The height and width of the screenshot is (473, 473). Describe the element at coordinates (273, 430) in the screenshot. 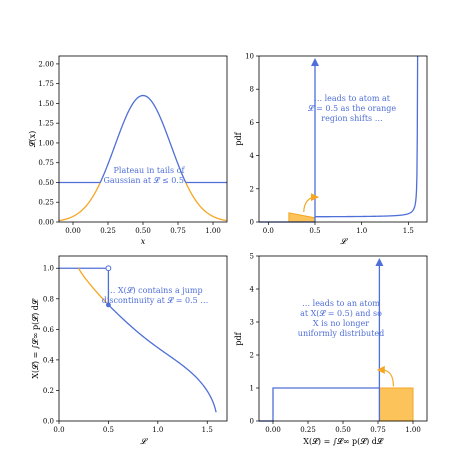

I see `p4-xtick-label: 0.00` at that location.